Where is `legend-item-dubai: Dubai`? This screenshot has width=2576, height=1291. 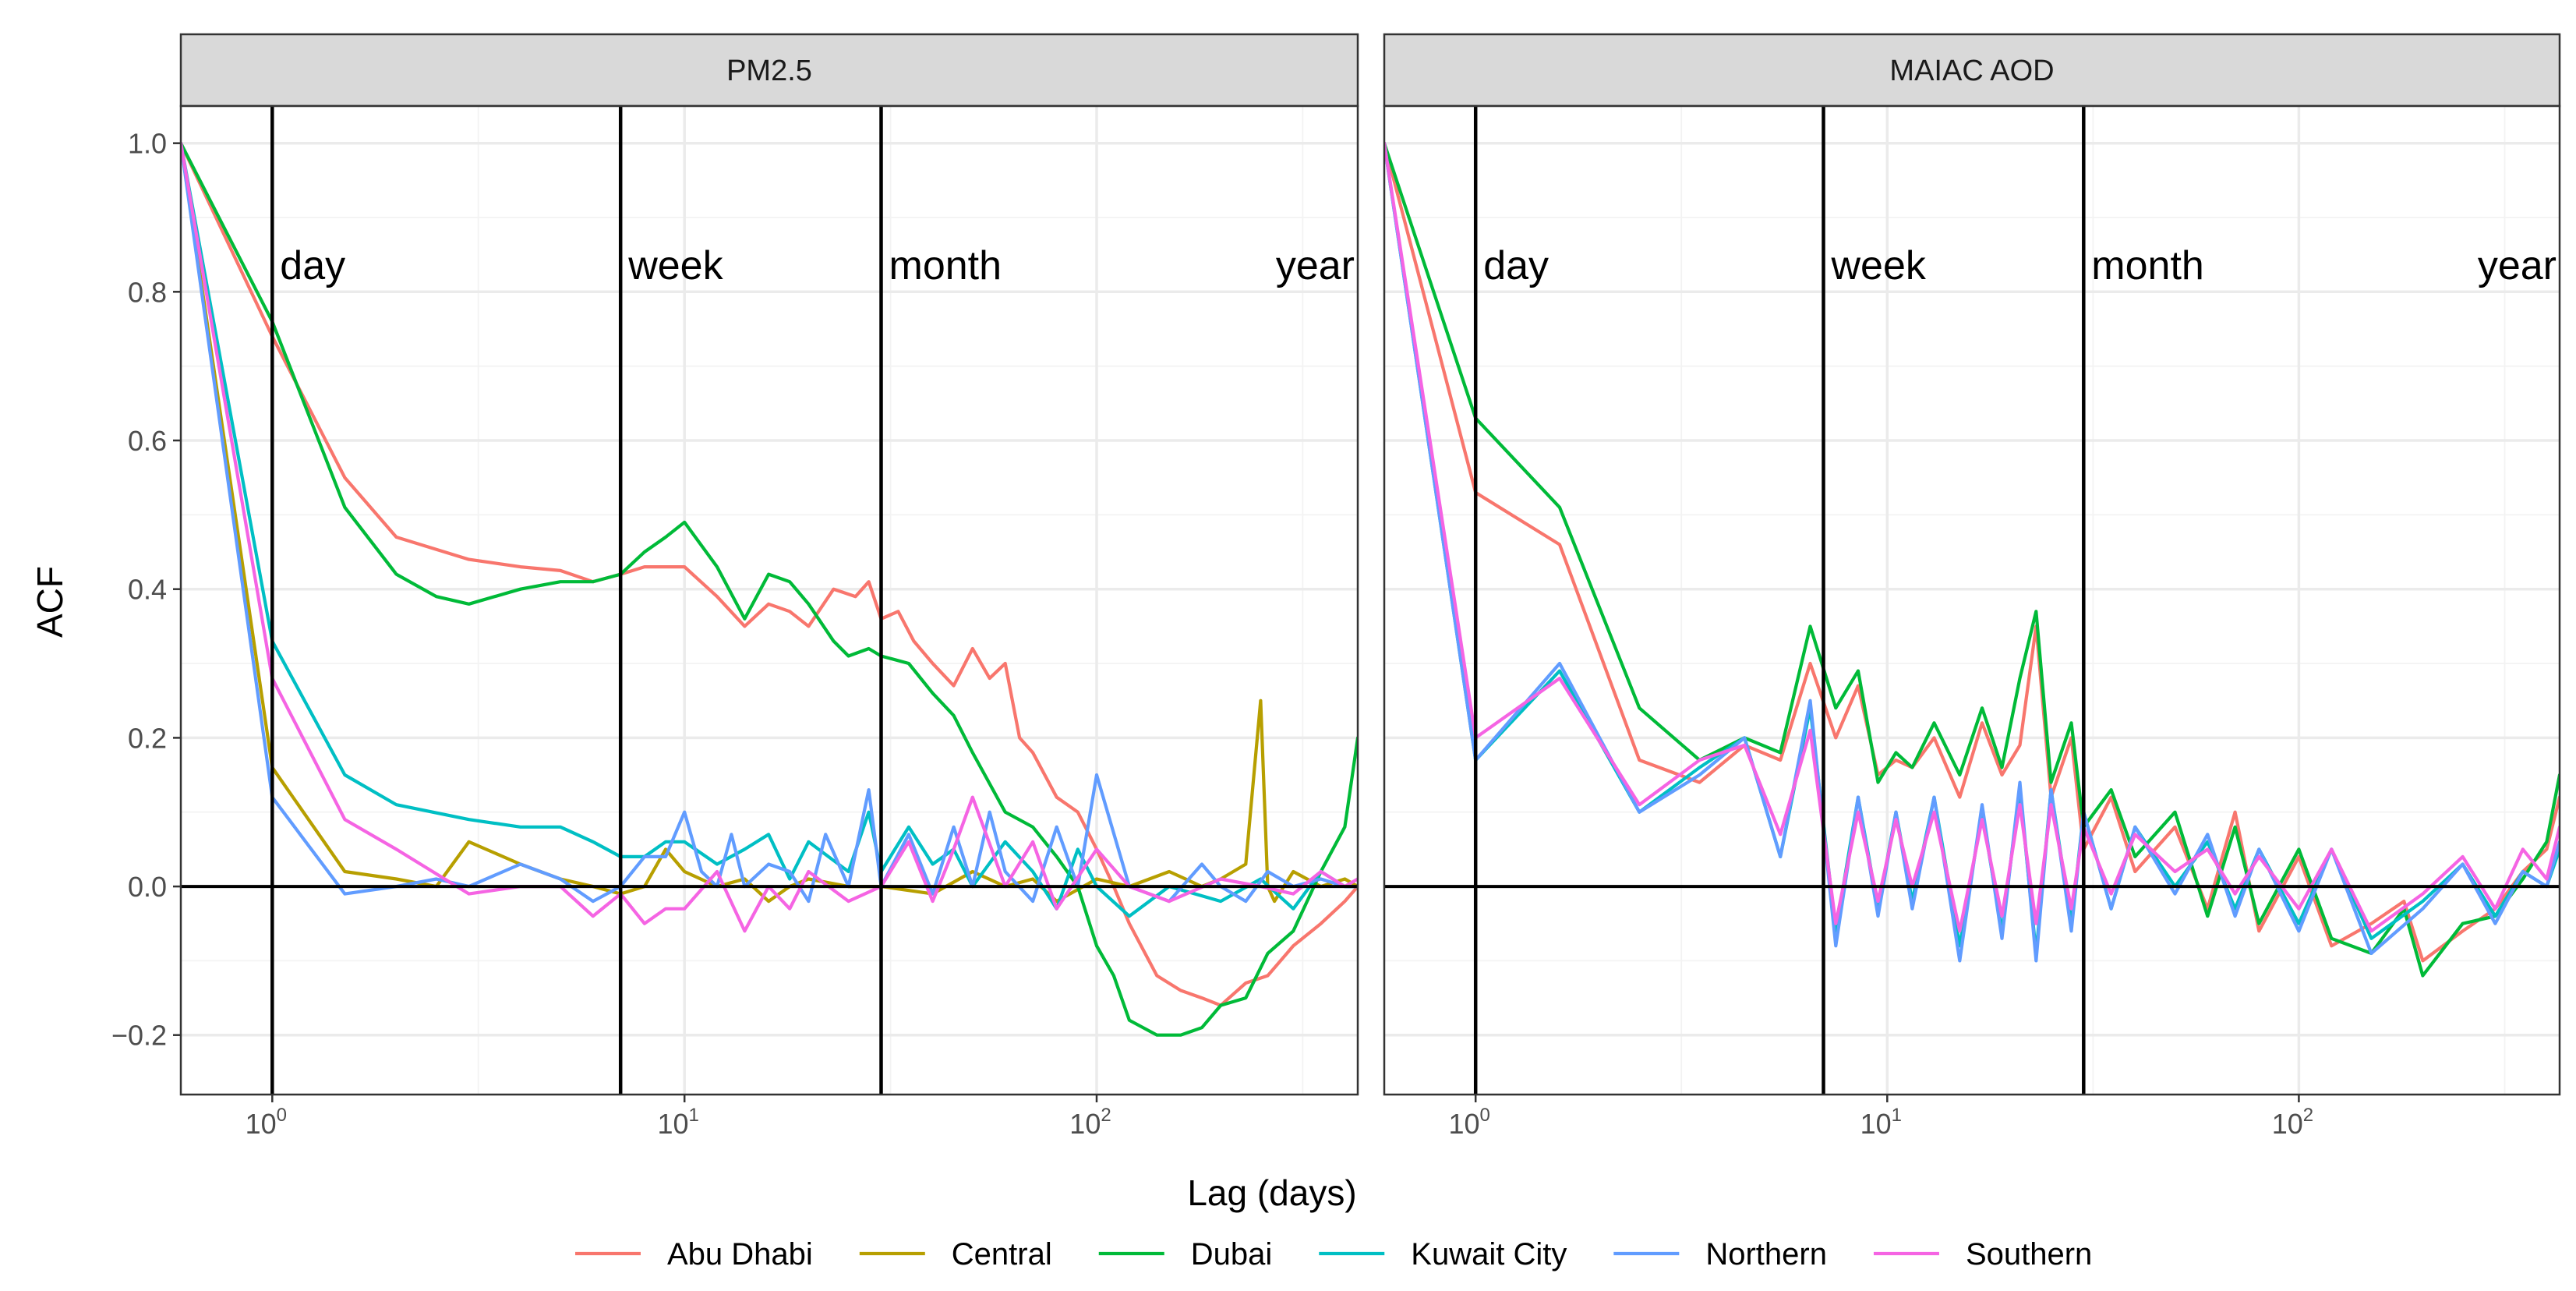
legend-item-dubai: Dubai is located at coordinates (1185, 1254).